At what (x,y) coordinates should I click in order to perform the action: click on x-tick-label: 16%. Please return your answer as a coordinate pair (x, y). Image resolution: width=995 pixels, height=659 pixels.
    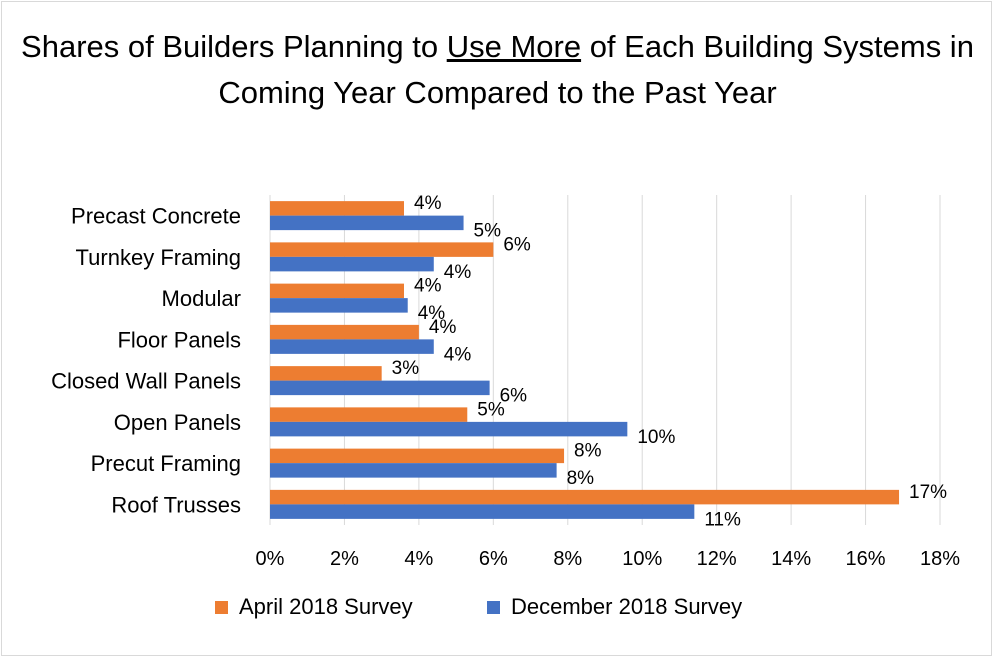
    Looking at the image, I should click on (866, 559).